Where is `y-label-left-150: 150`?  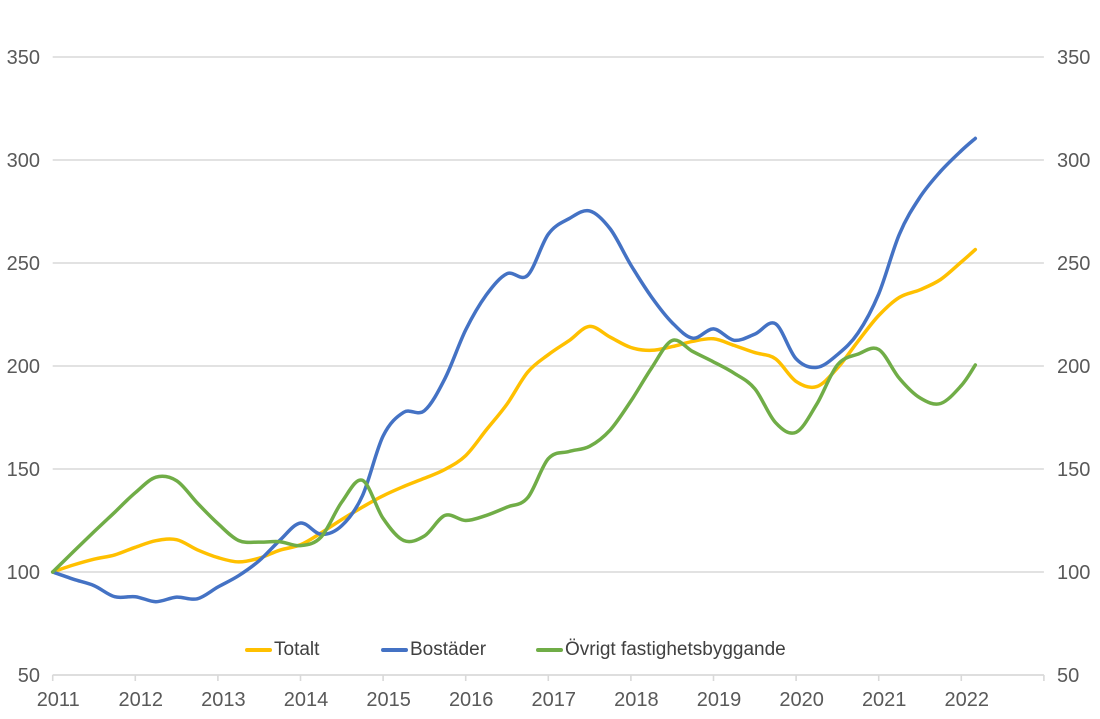 y-label-left-150: 150 is located at coordinates (23, 470).